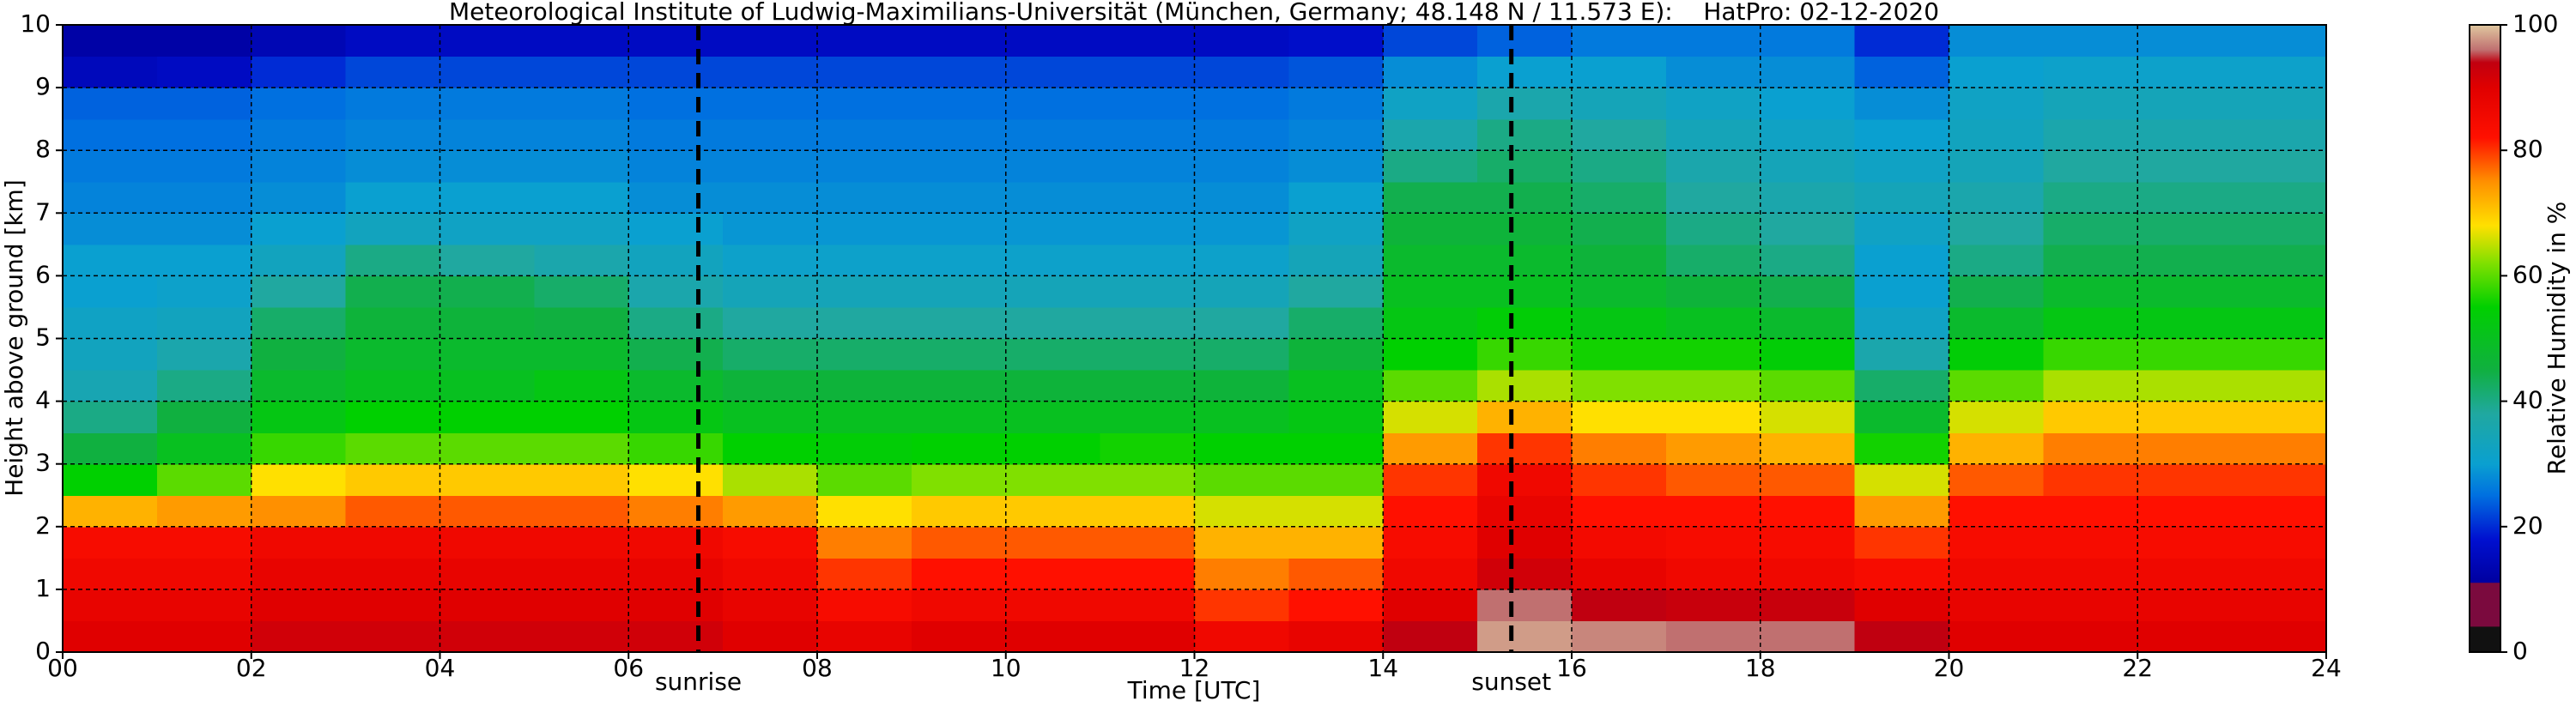 Image resolution: width=2576 pixels, height=707 pixels. I want to click on y-tick-label: 3, so click(43, 463).